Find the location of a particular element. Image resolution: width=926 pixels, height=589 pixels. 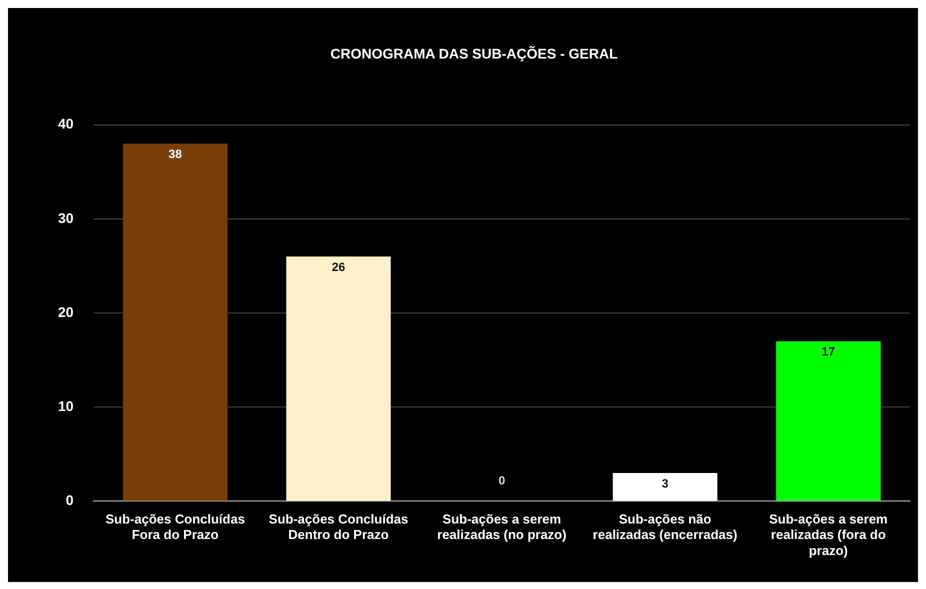

x-tick-label: Sub-ações Concluídas Fora do Prazo is located at coordinates (175, 527).